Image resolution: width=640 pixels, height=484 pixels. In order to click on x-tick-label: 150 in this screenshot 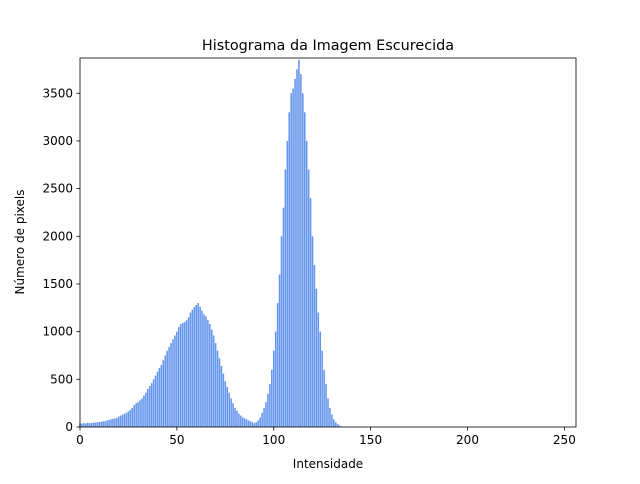, I will do `click(370, 440)`.